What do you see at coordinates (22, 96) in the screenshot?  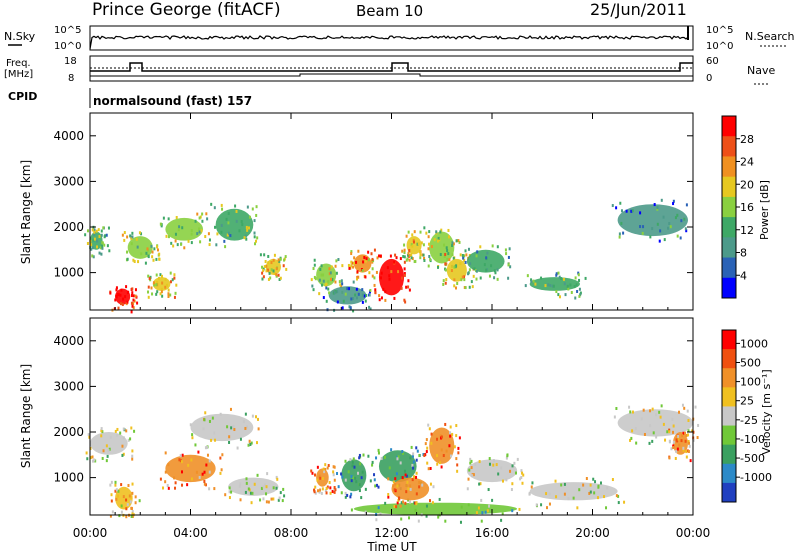 I see `cpid-label: CPID` at bounding box center [22, 96].